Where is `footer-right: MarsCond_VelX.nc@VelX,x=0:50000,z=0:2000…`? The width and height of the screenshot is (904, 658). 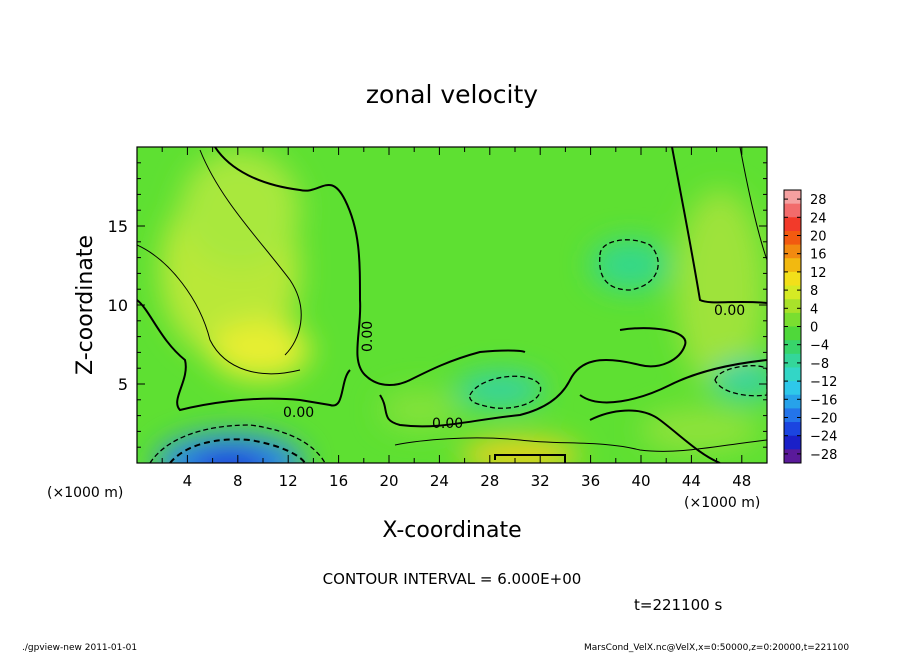
footer-right: MarsCond_VelX.nc@VelX,x=0:50000,z=0:2000… is located at coordinates (716, 648).